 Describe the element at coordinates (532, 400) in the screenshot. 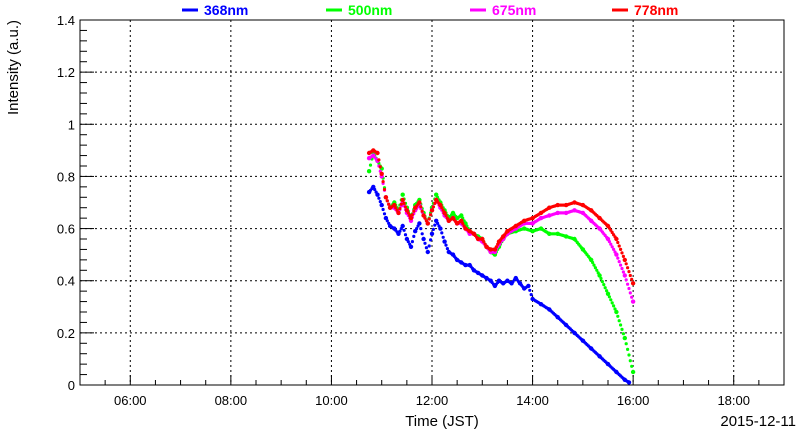

I see `x-tick-label: 14:00` at that location.